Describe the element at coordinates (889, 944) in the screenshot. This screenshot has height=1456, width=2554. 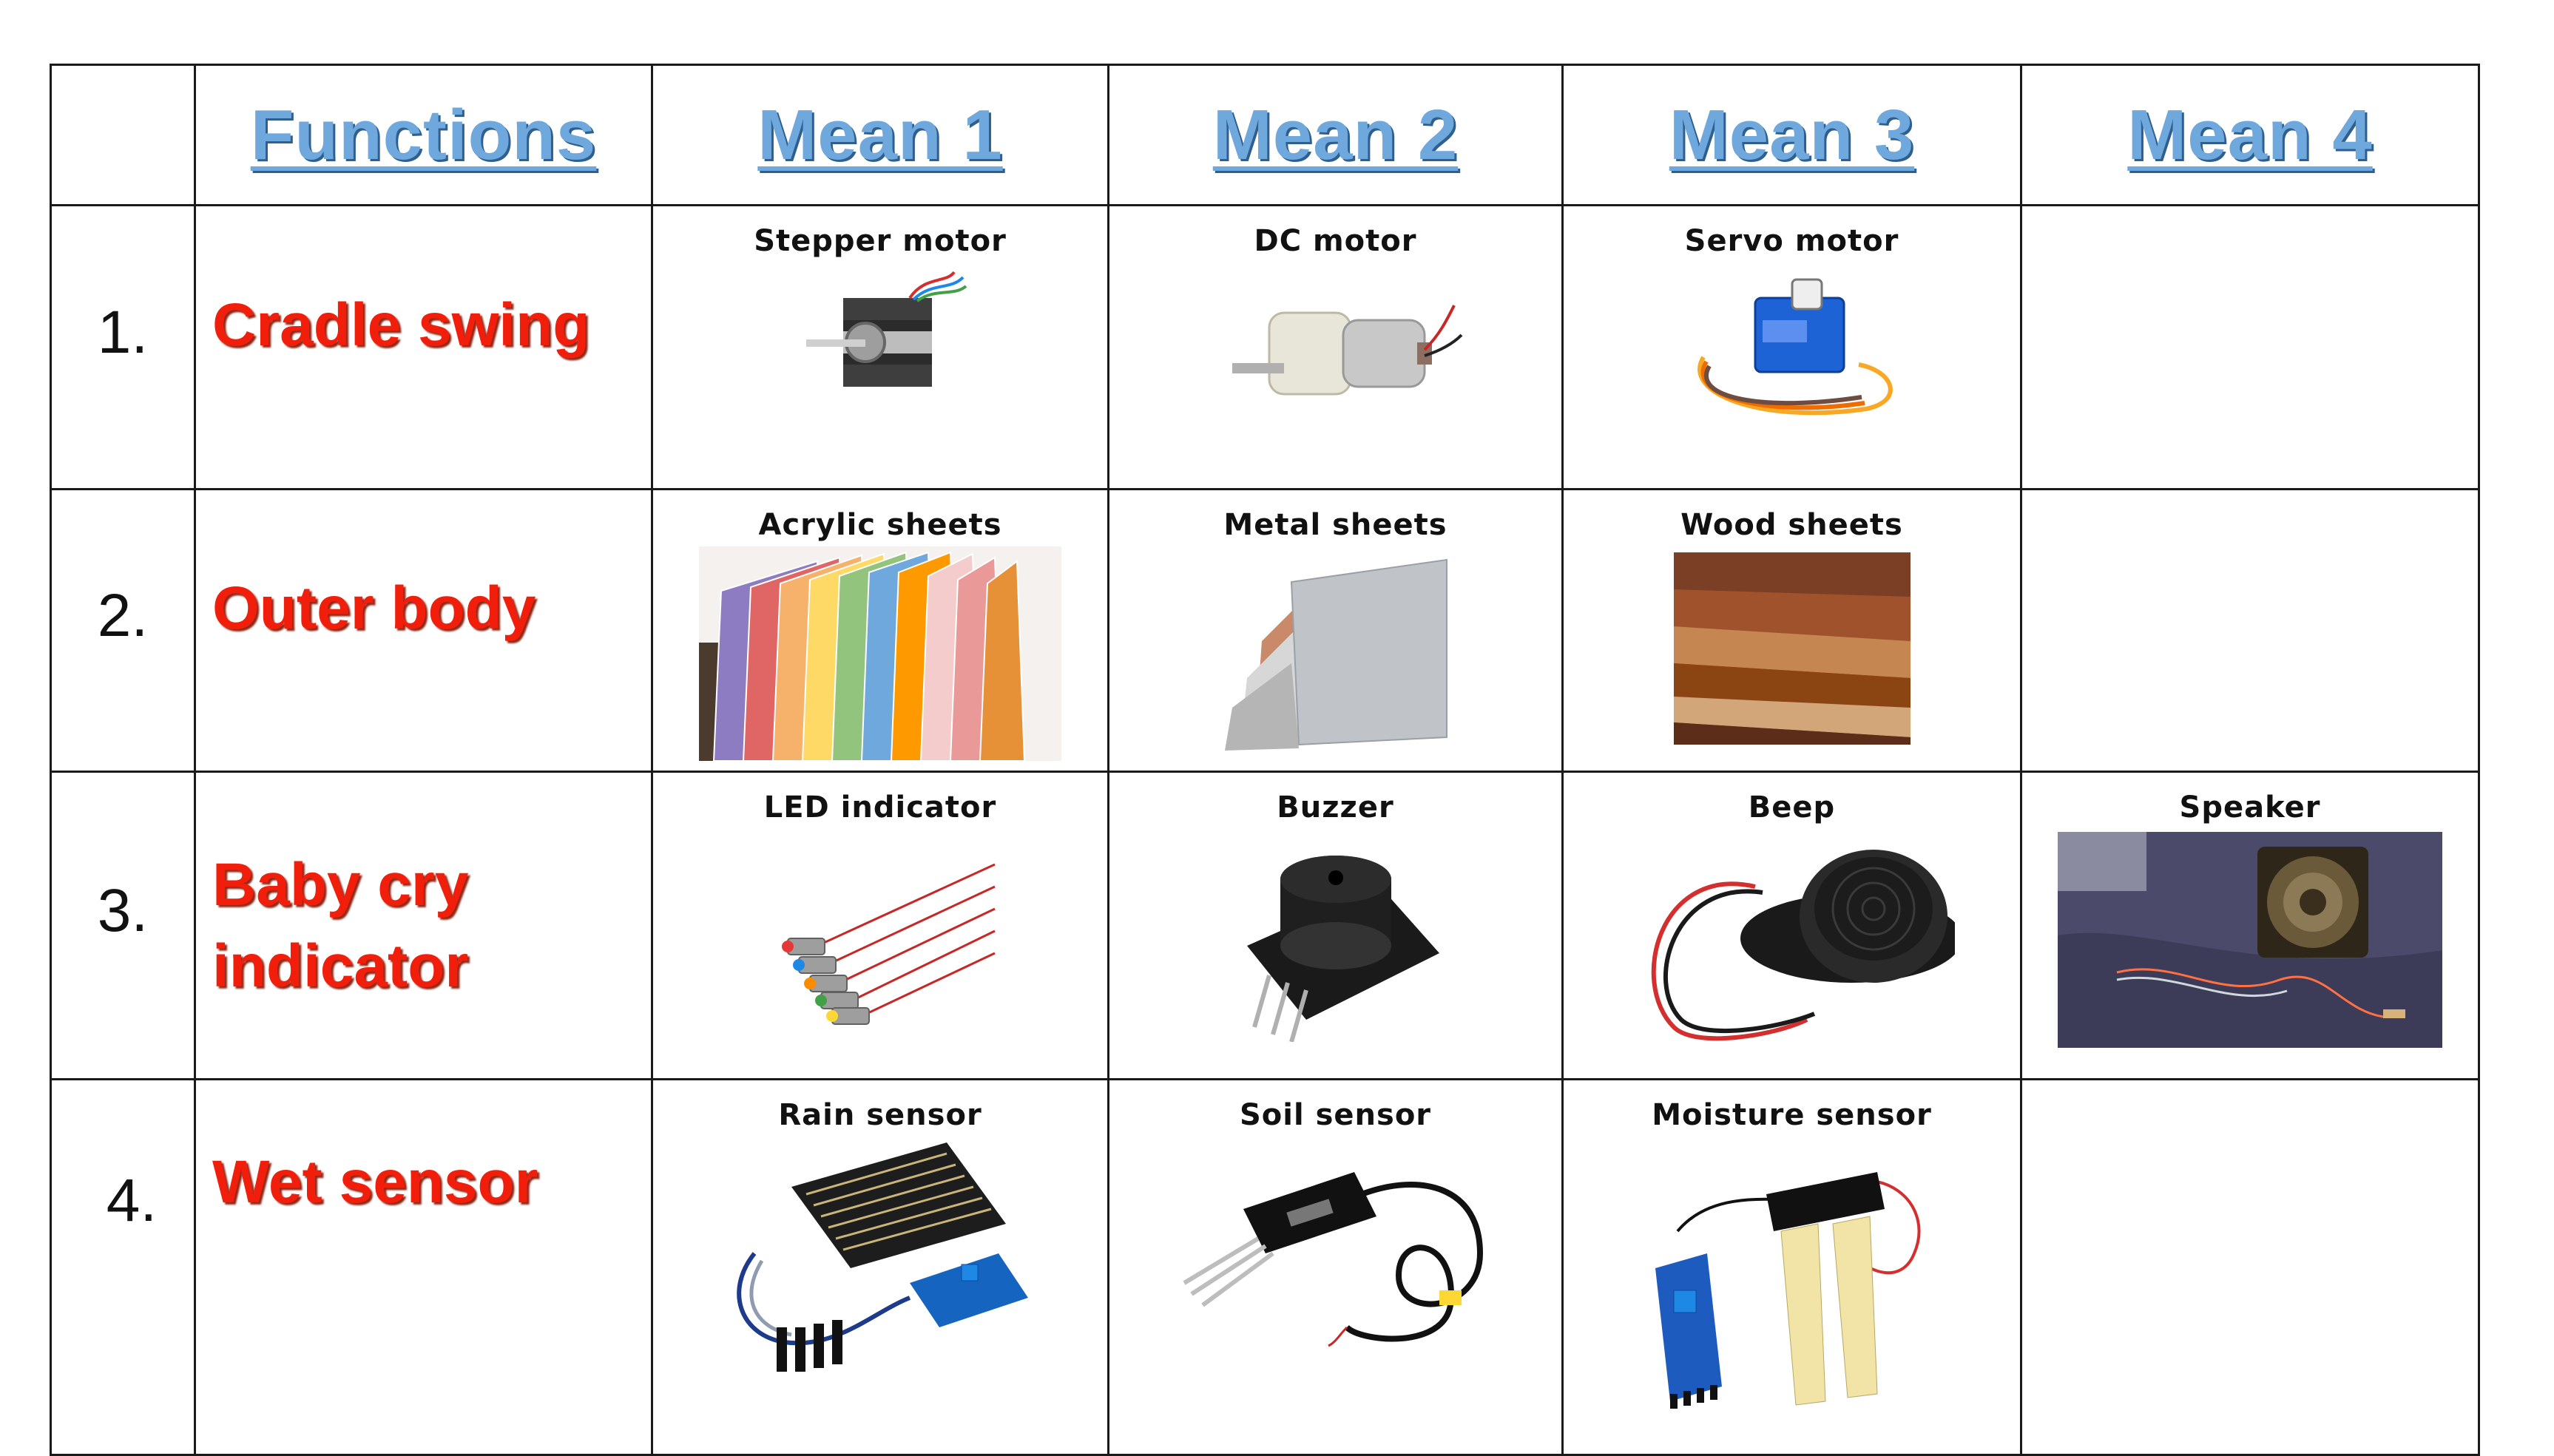
I see `led-indicator-photo` at that location.